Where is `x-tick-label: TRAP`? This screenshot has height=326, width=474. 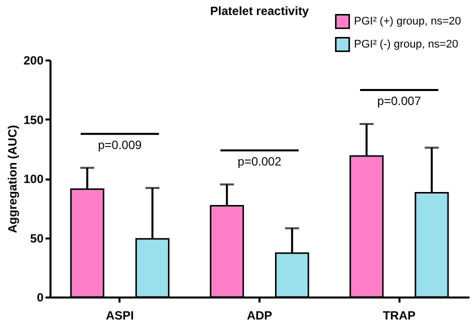 x-tick-label: TRAP is located at coordinates (399, 315).